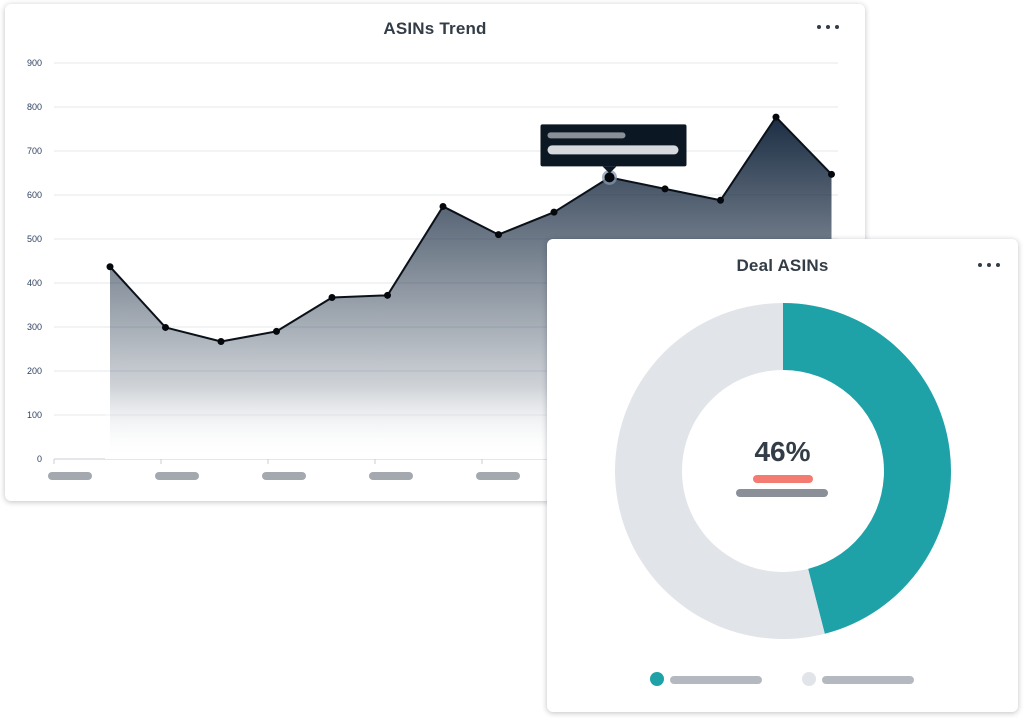  What do you see at coordinates (782, 265) in the screenshot?
I see `deal-card-title: Deal ASINs` at bounding box center [782, 265].